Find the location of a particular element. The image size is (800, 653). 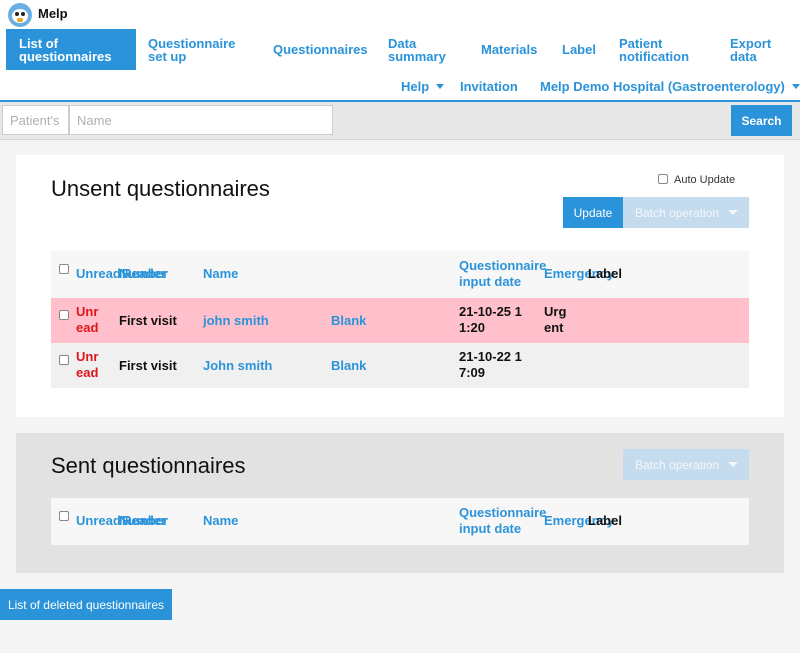

nav-hospital-label: Melp Demo Hospital (Gastroenterology) is located at coordinates (662, 86).